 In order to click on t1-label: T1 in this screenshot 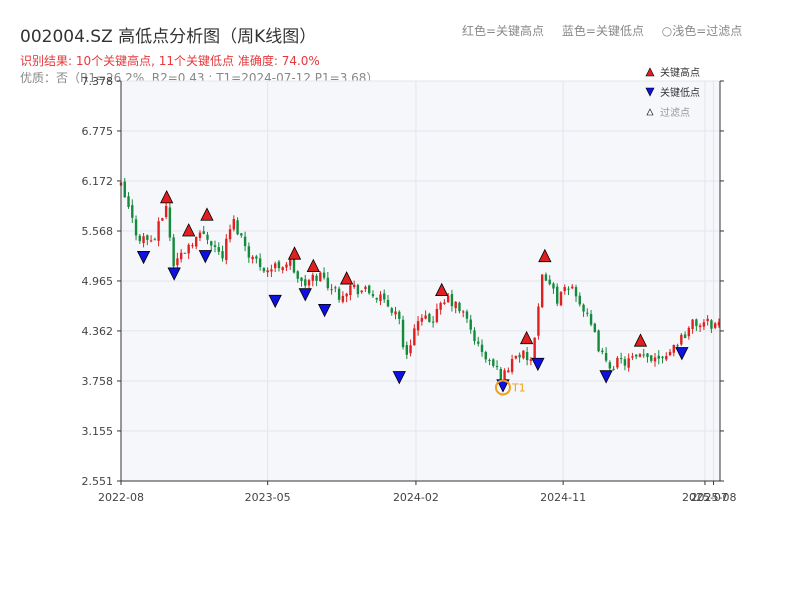, I will do `click(518, 387)`.